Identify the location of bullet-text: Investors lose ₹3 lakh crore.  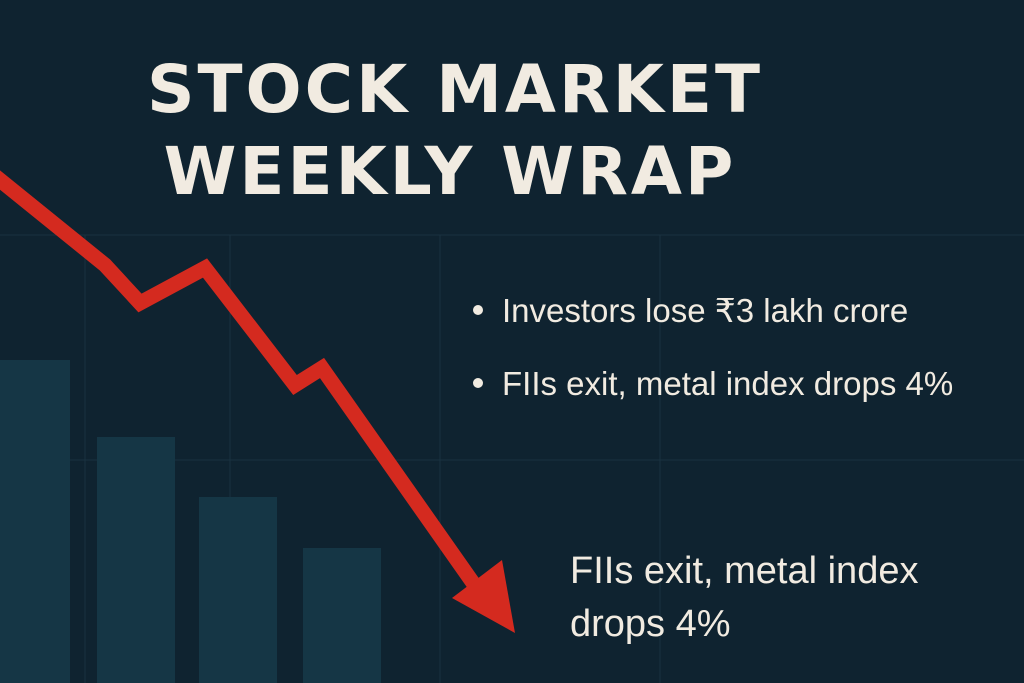
(705, 310).